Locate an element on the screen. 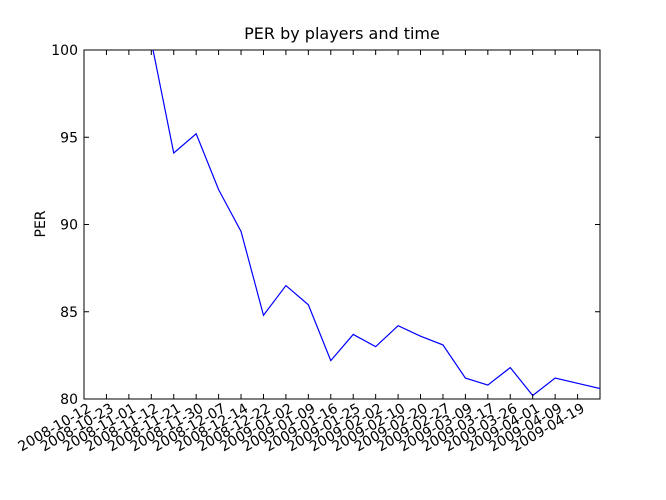 The width and height of the screenshot is (666, 500). y-tick-label: 85 is located at coordinates (69, 313).